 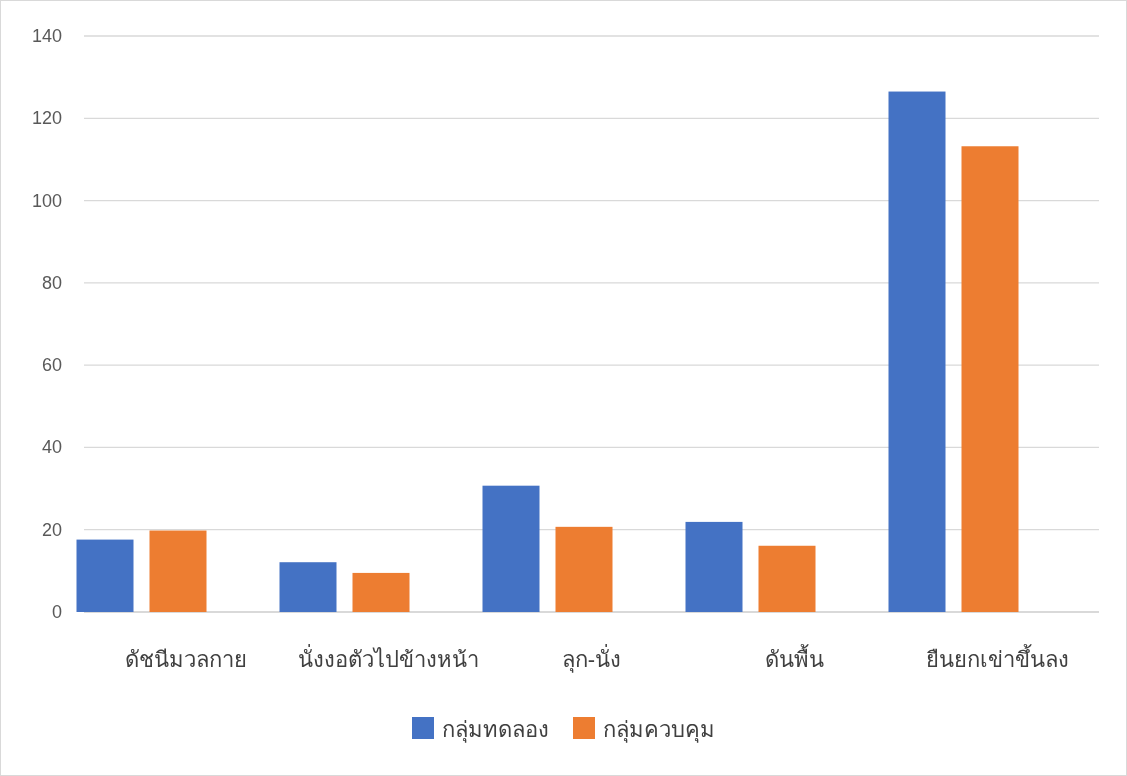 What do you see at coordinates (495, 730) in the screenshot?
I see `legend-label: กลุ่มทดลอง` at bounding box center [495, 730].